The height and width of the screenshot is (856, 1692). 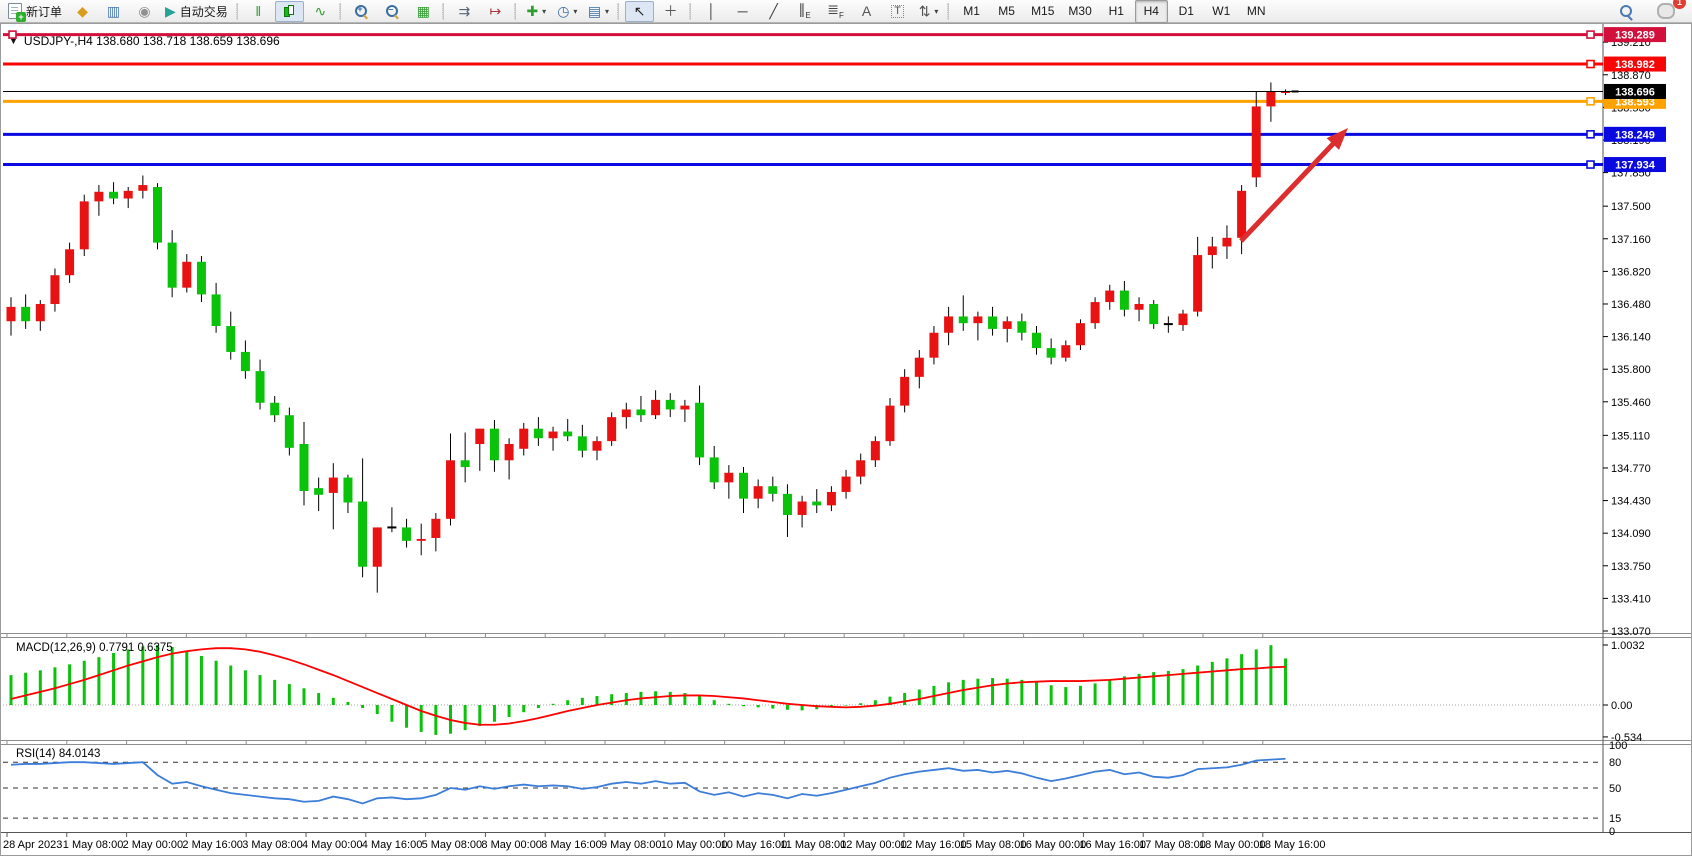 I want to click on timeframe-h4-button: H4, so click(x=1151, y=11).